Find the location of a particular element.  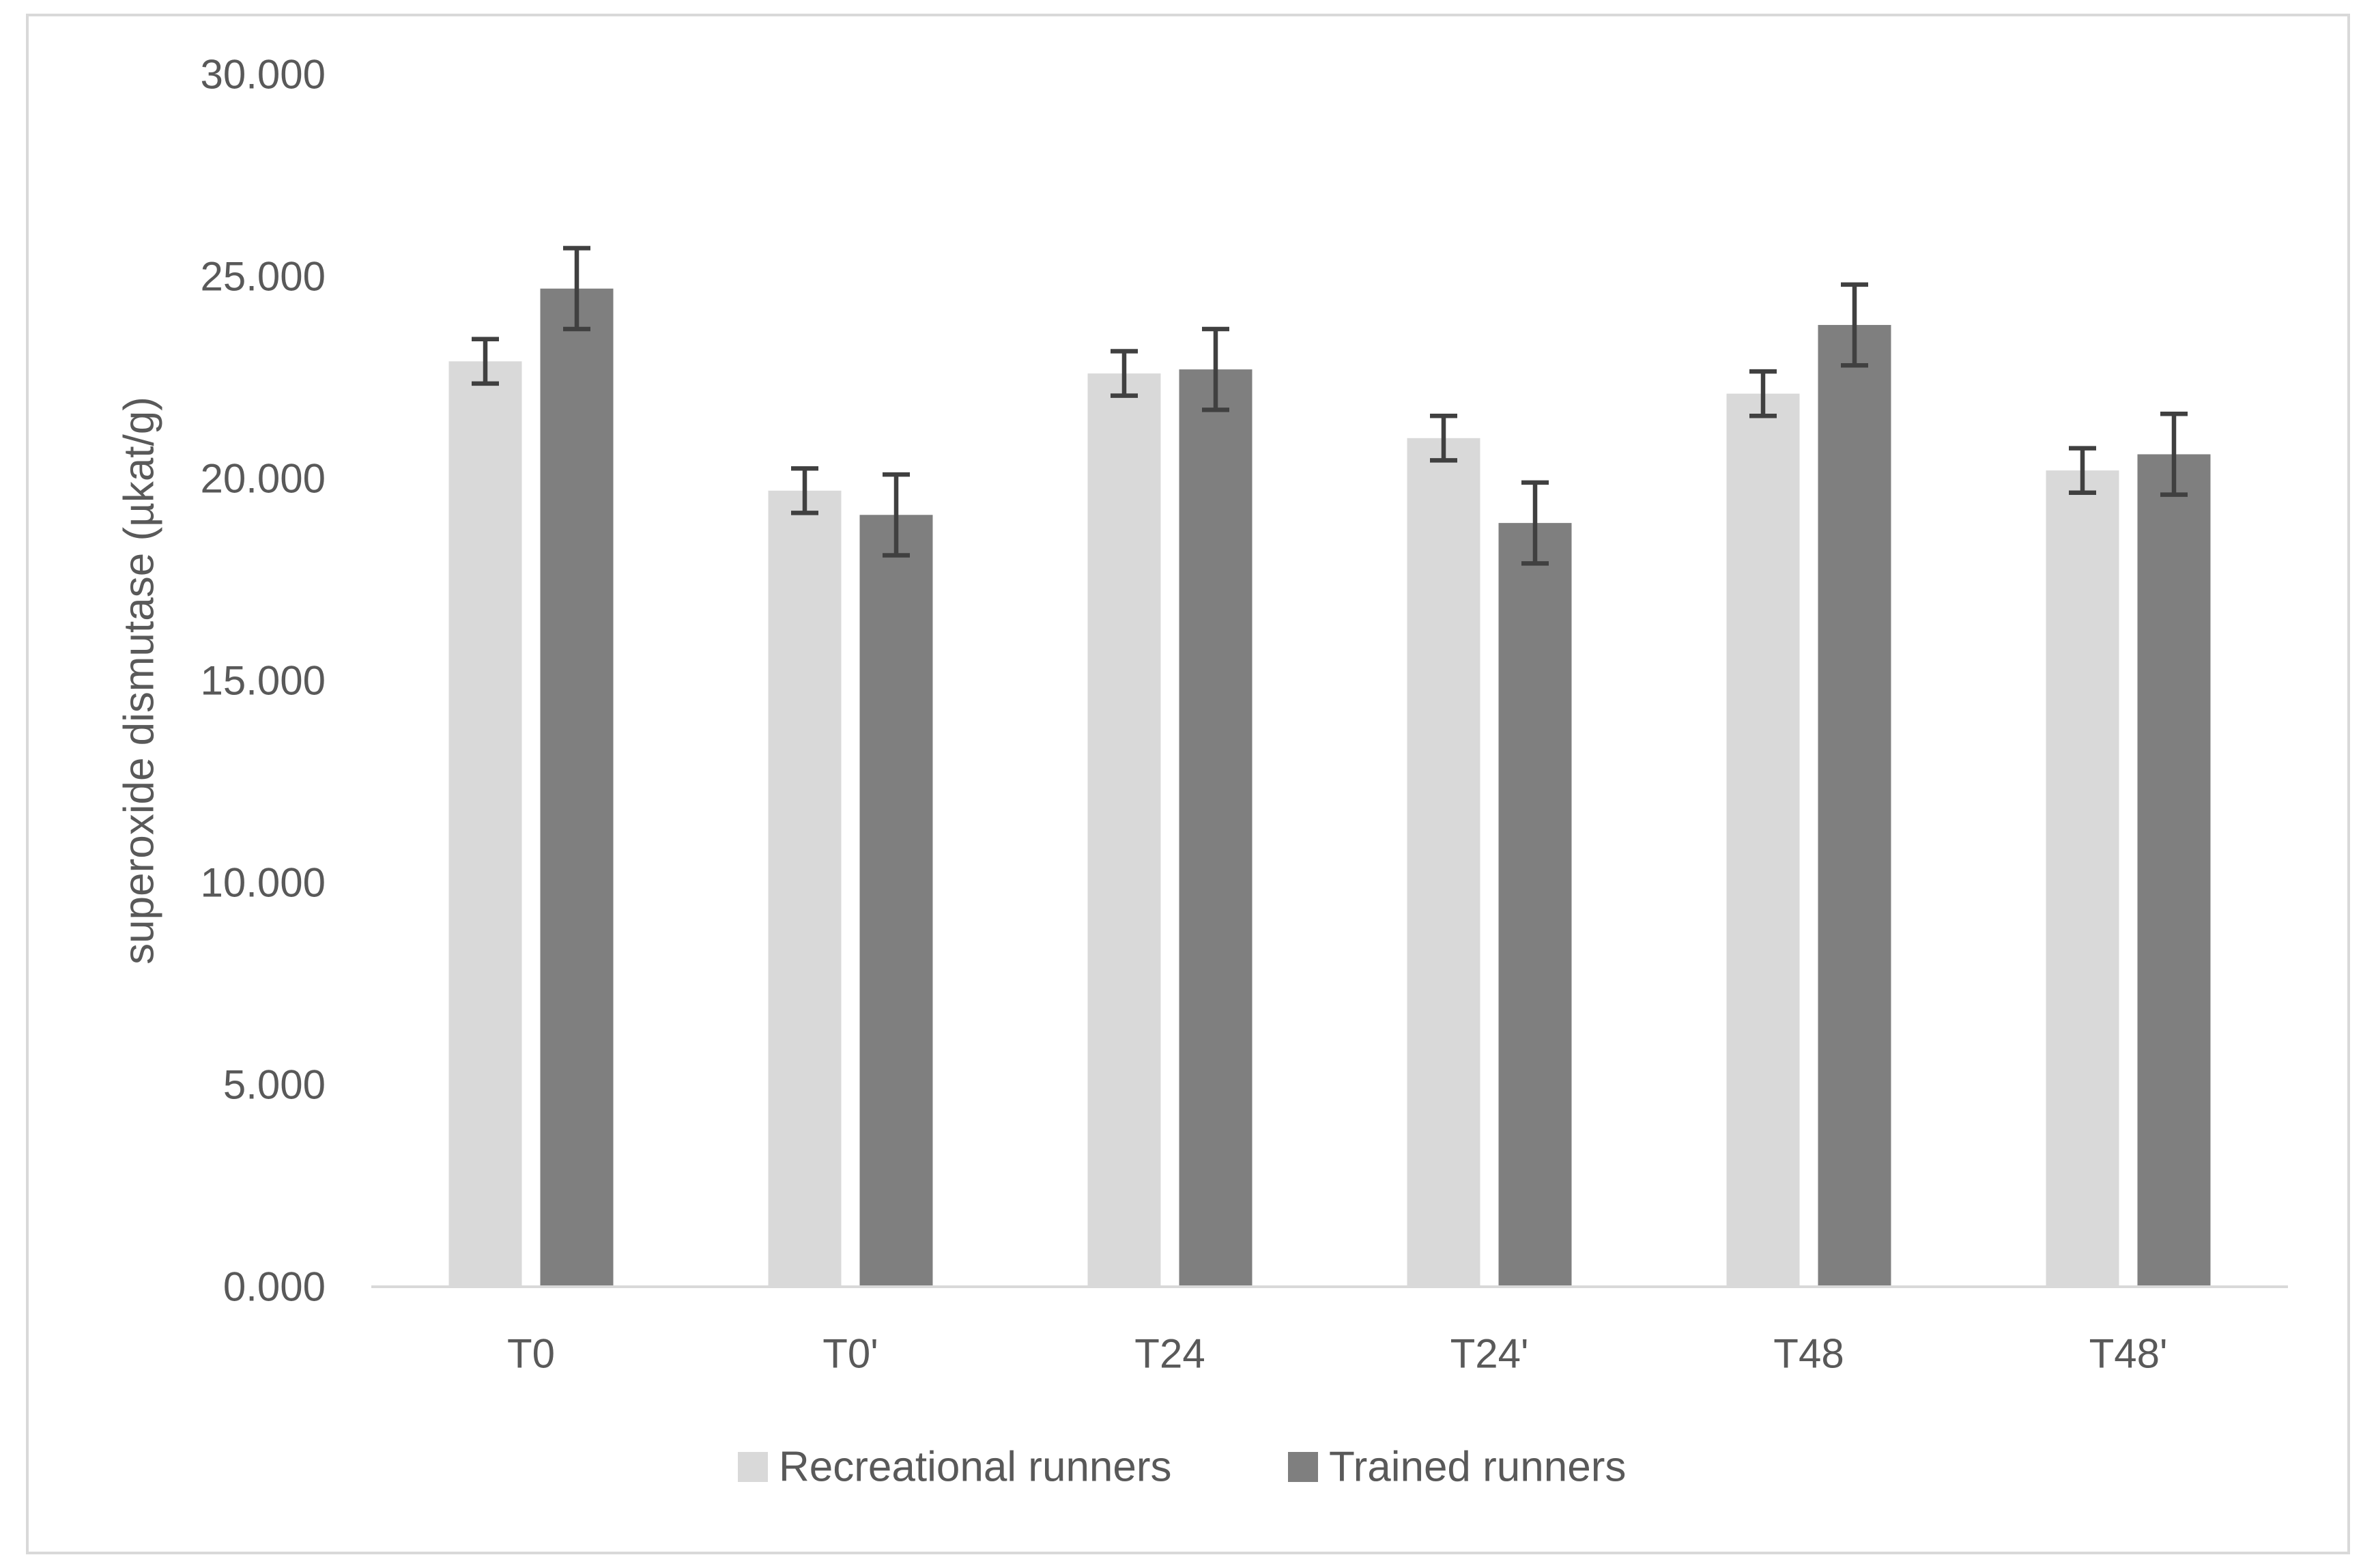

error-bar-recreational-runners-t0 is located at coordinates (485, 361).